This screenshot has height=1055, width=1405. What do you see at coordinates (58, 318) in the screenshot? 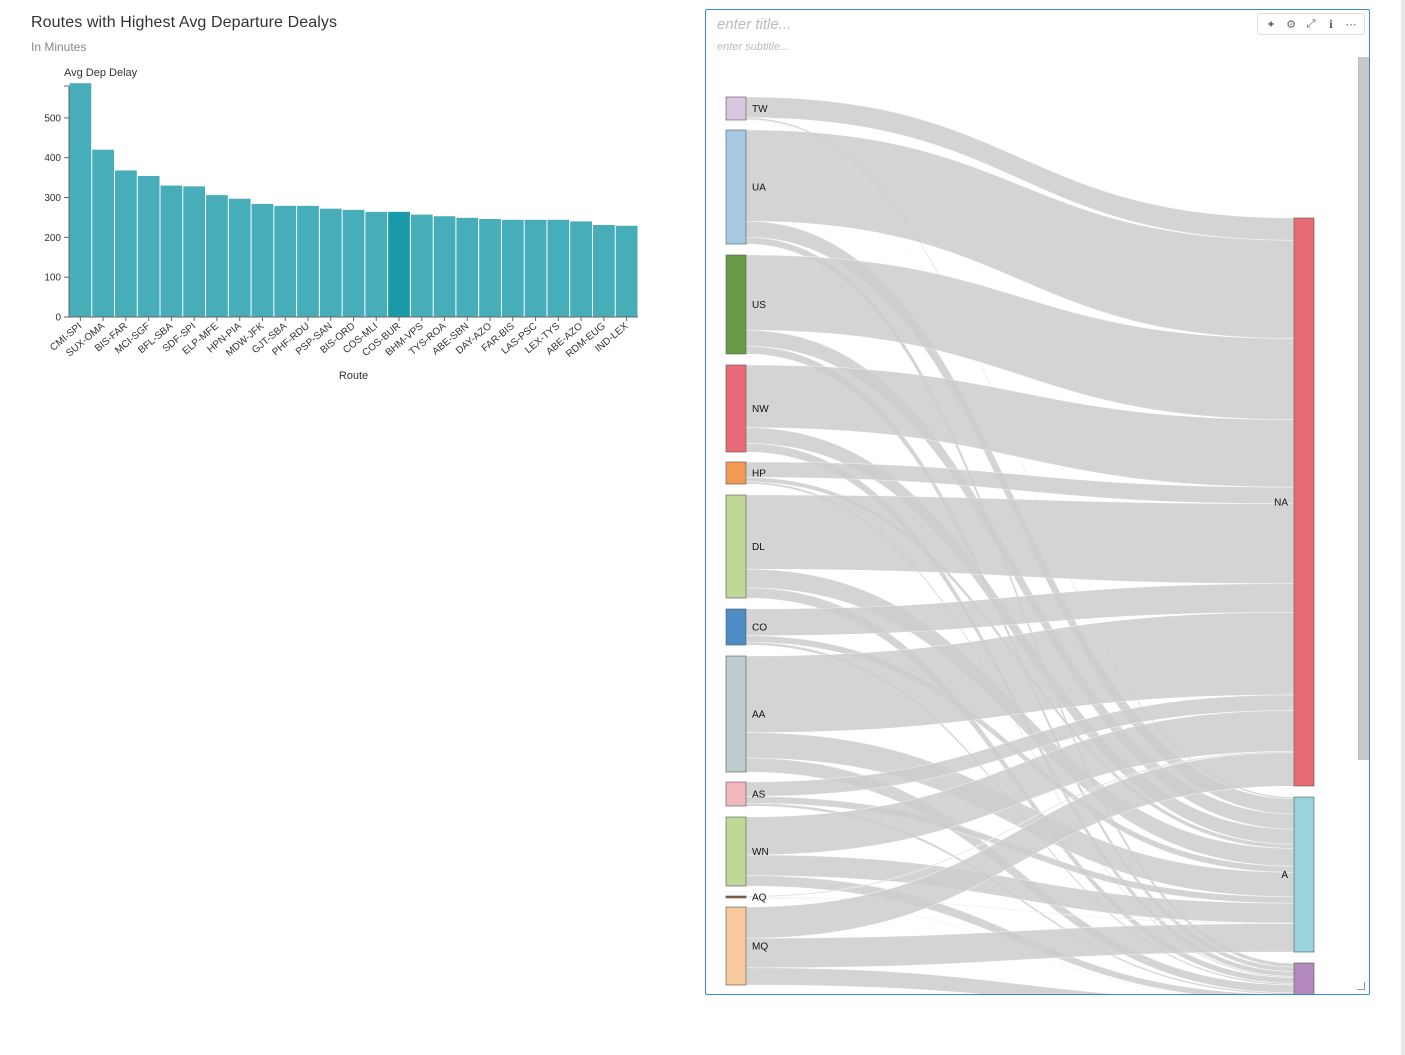
I see `y-tick-label: 0` at bounding box center [58, 318].